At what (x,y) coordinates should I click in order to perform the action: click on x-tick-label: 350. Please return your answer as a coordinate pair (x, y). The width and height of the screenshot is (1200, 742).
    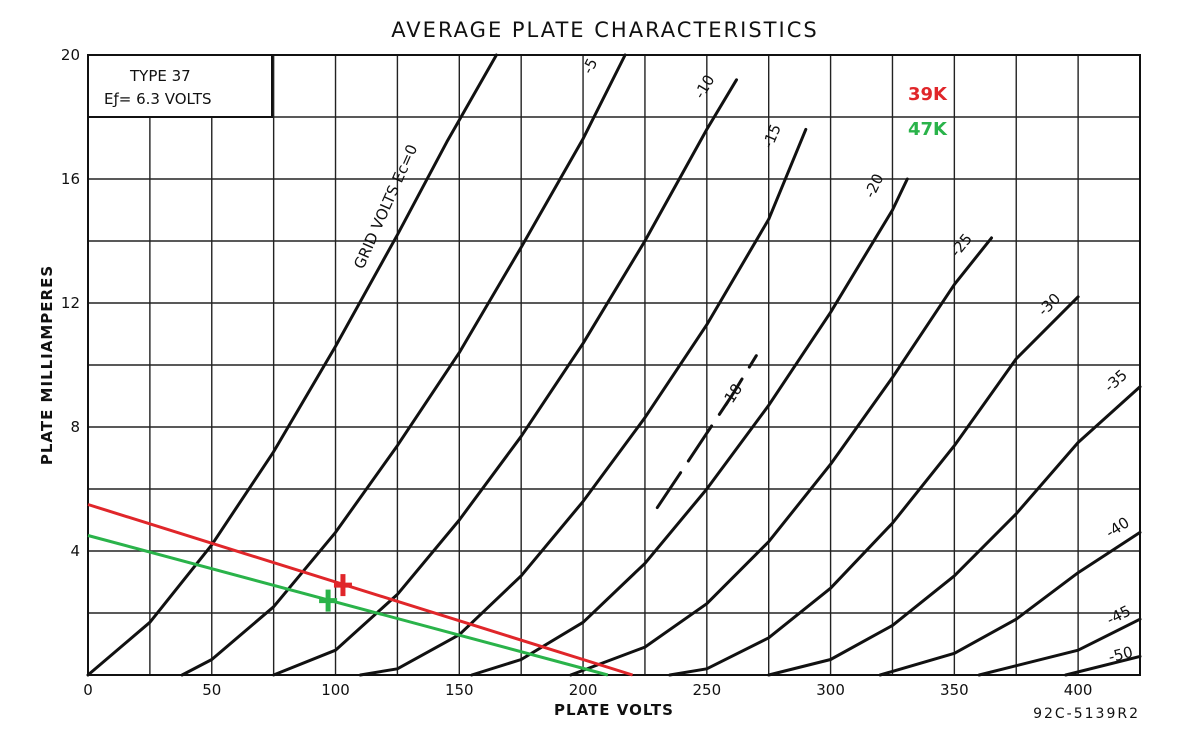
    Looking at the image, I should click on (954, 690).